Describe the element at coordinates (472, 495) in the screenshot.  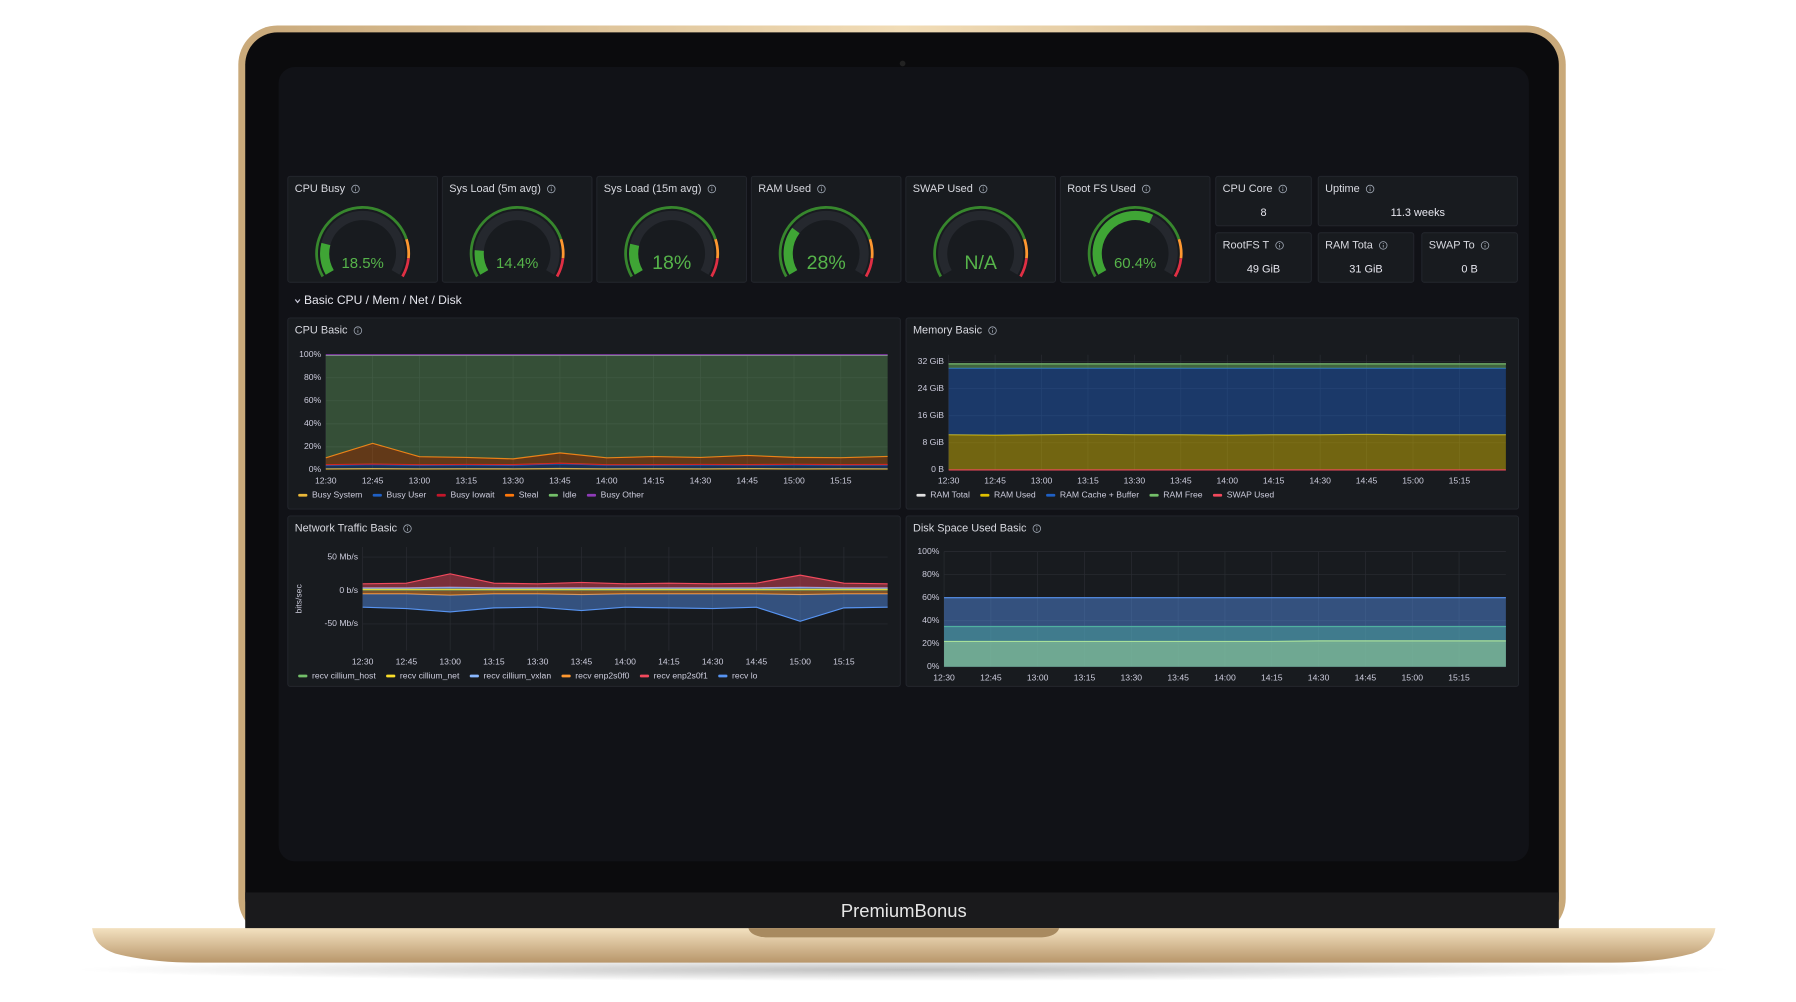
I see `legend-label: Busy Iowait` at that location.